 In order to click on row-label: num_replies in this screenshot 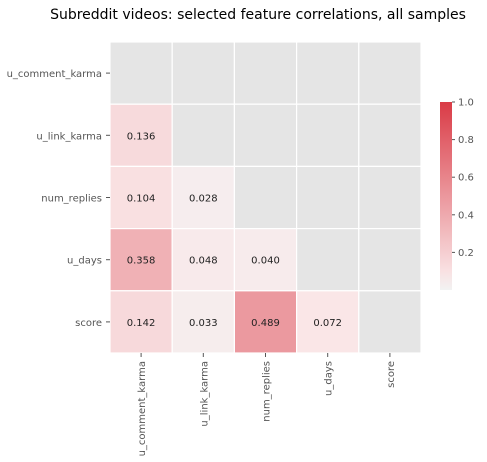, I will do `click(71, 199)`.